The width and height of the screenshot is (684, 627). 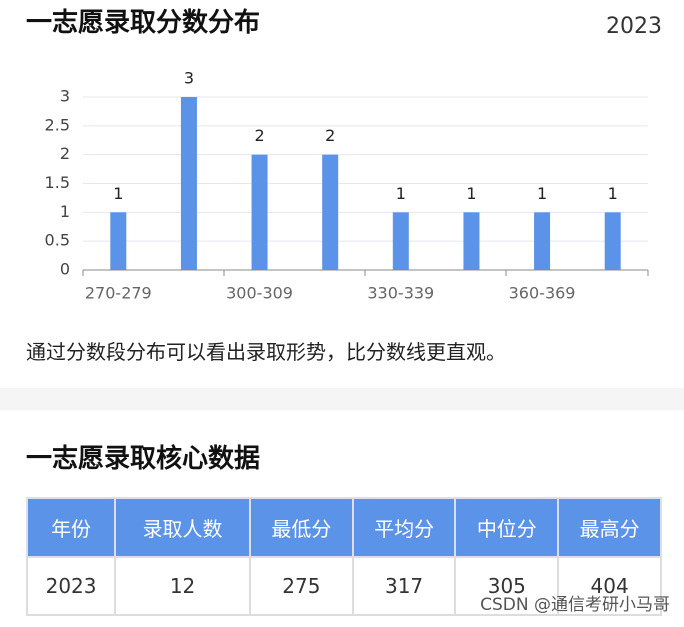 What do you see at coordinates (400, 293) in the screenshot?
I see `x-tick-label: 330-339` at bounding box center [400, 293].